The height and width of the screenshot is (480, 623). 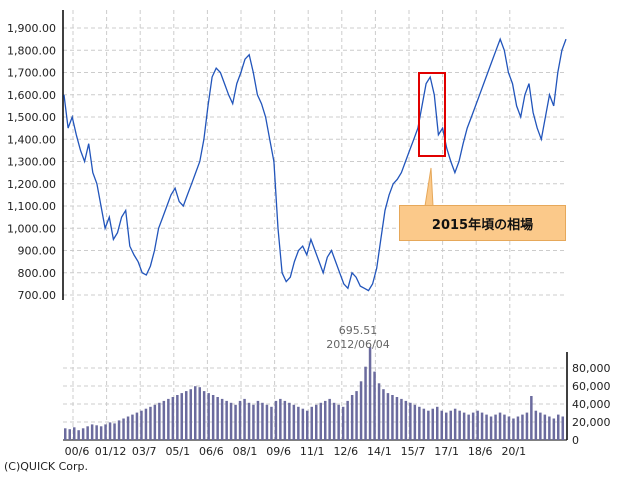 What do you see at coordinates (278, 451) in the screenshot?
I see `x-tick-label: 09/6` at bounding box center [278, 451].